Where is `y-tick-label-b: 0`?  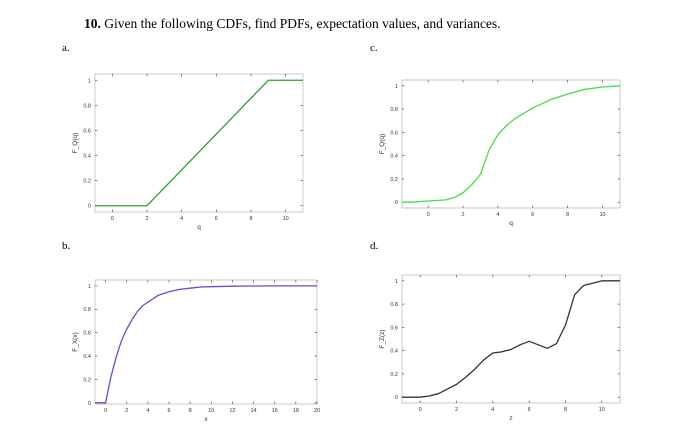 y-tick-label-b: 0 is located at coordinates (89, 404).